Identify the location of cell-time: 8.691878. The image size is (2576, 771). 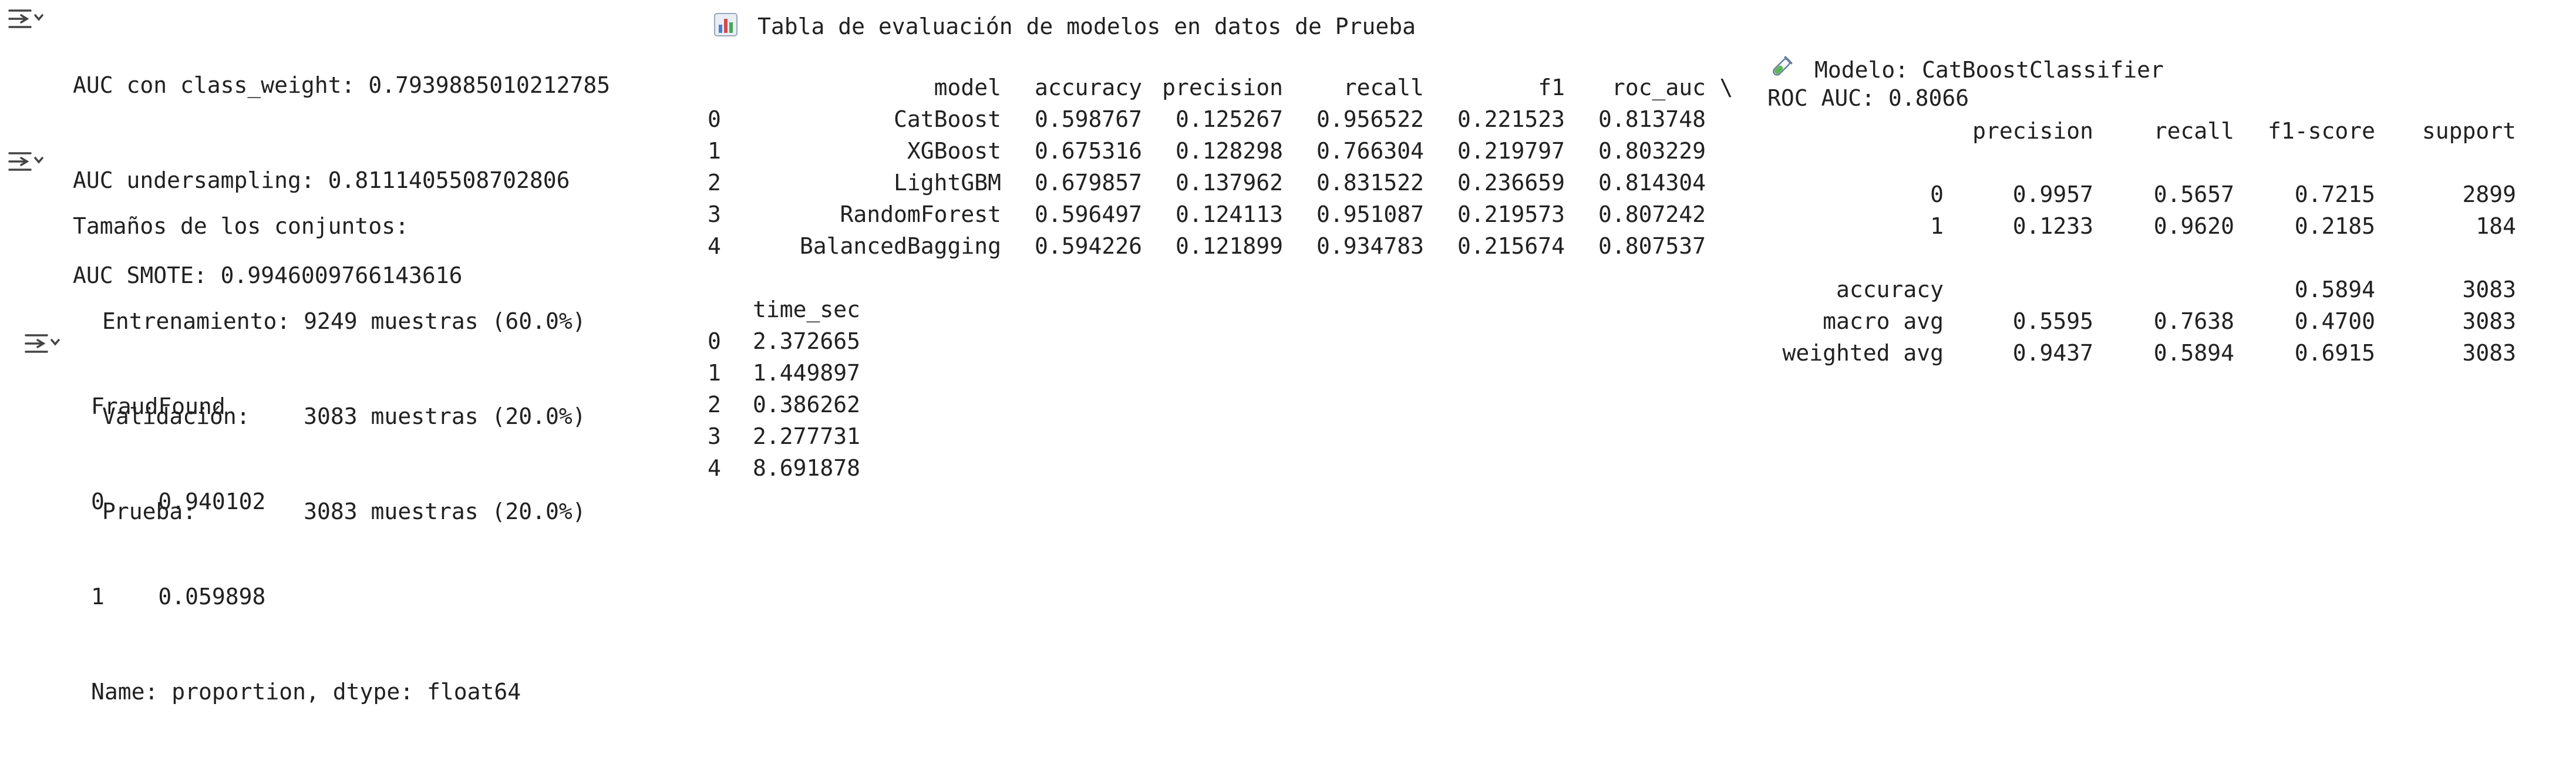
(806, 468).